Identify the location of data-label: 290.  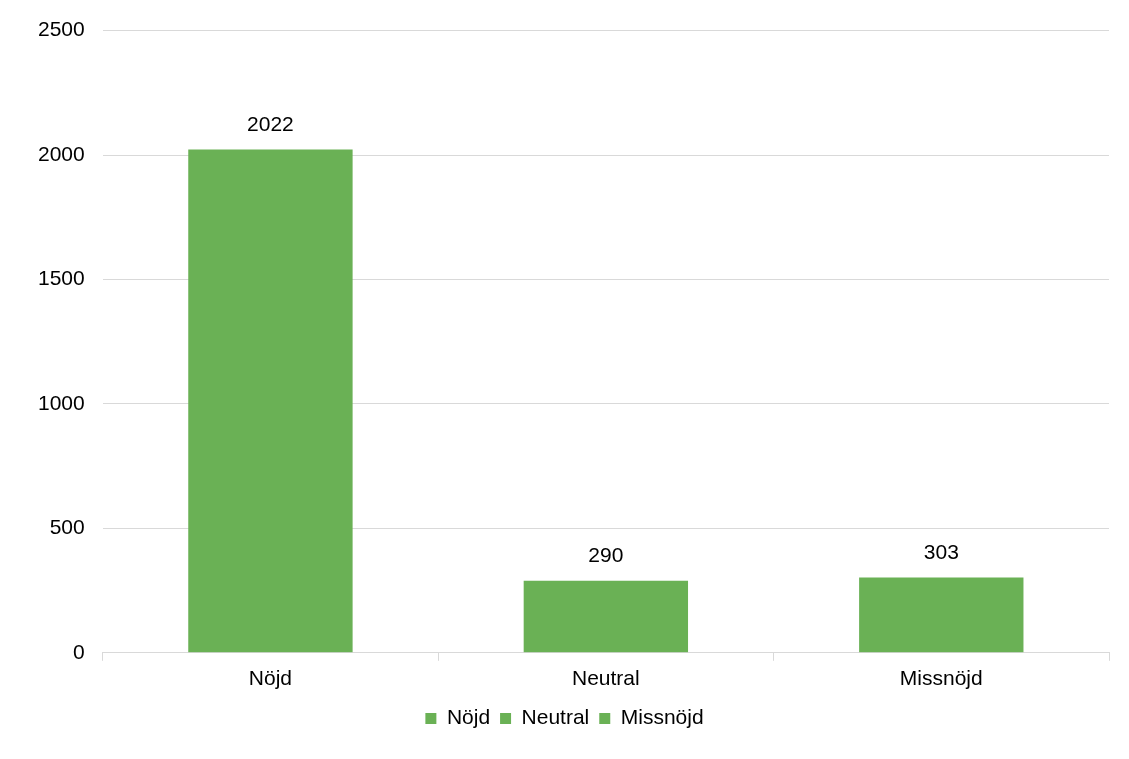
(606, 554).